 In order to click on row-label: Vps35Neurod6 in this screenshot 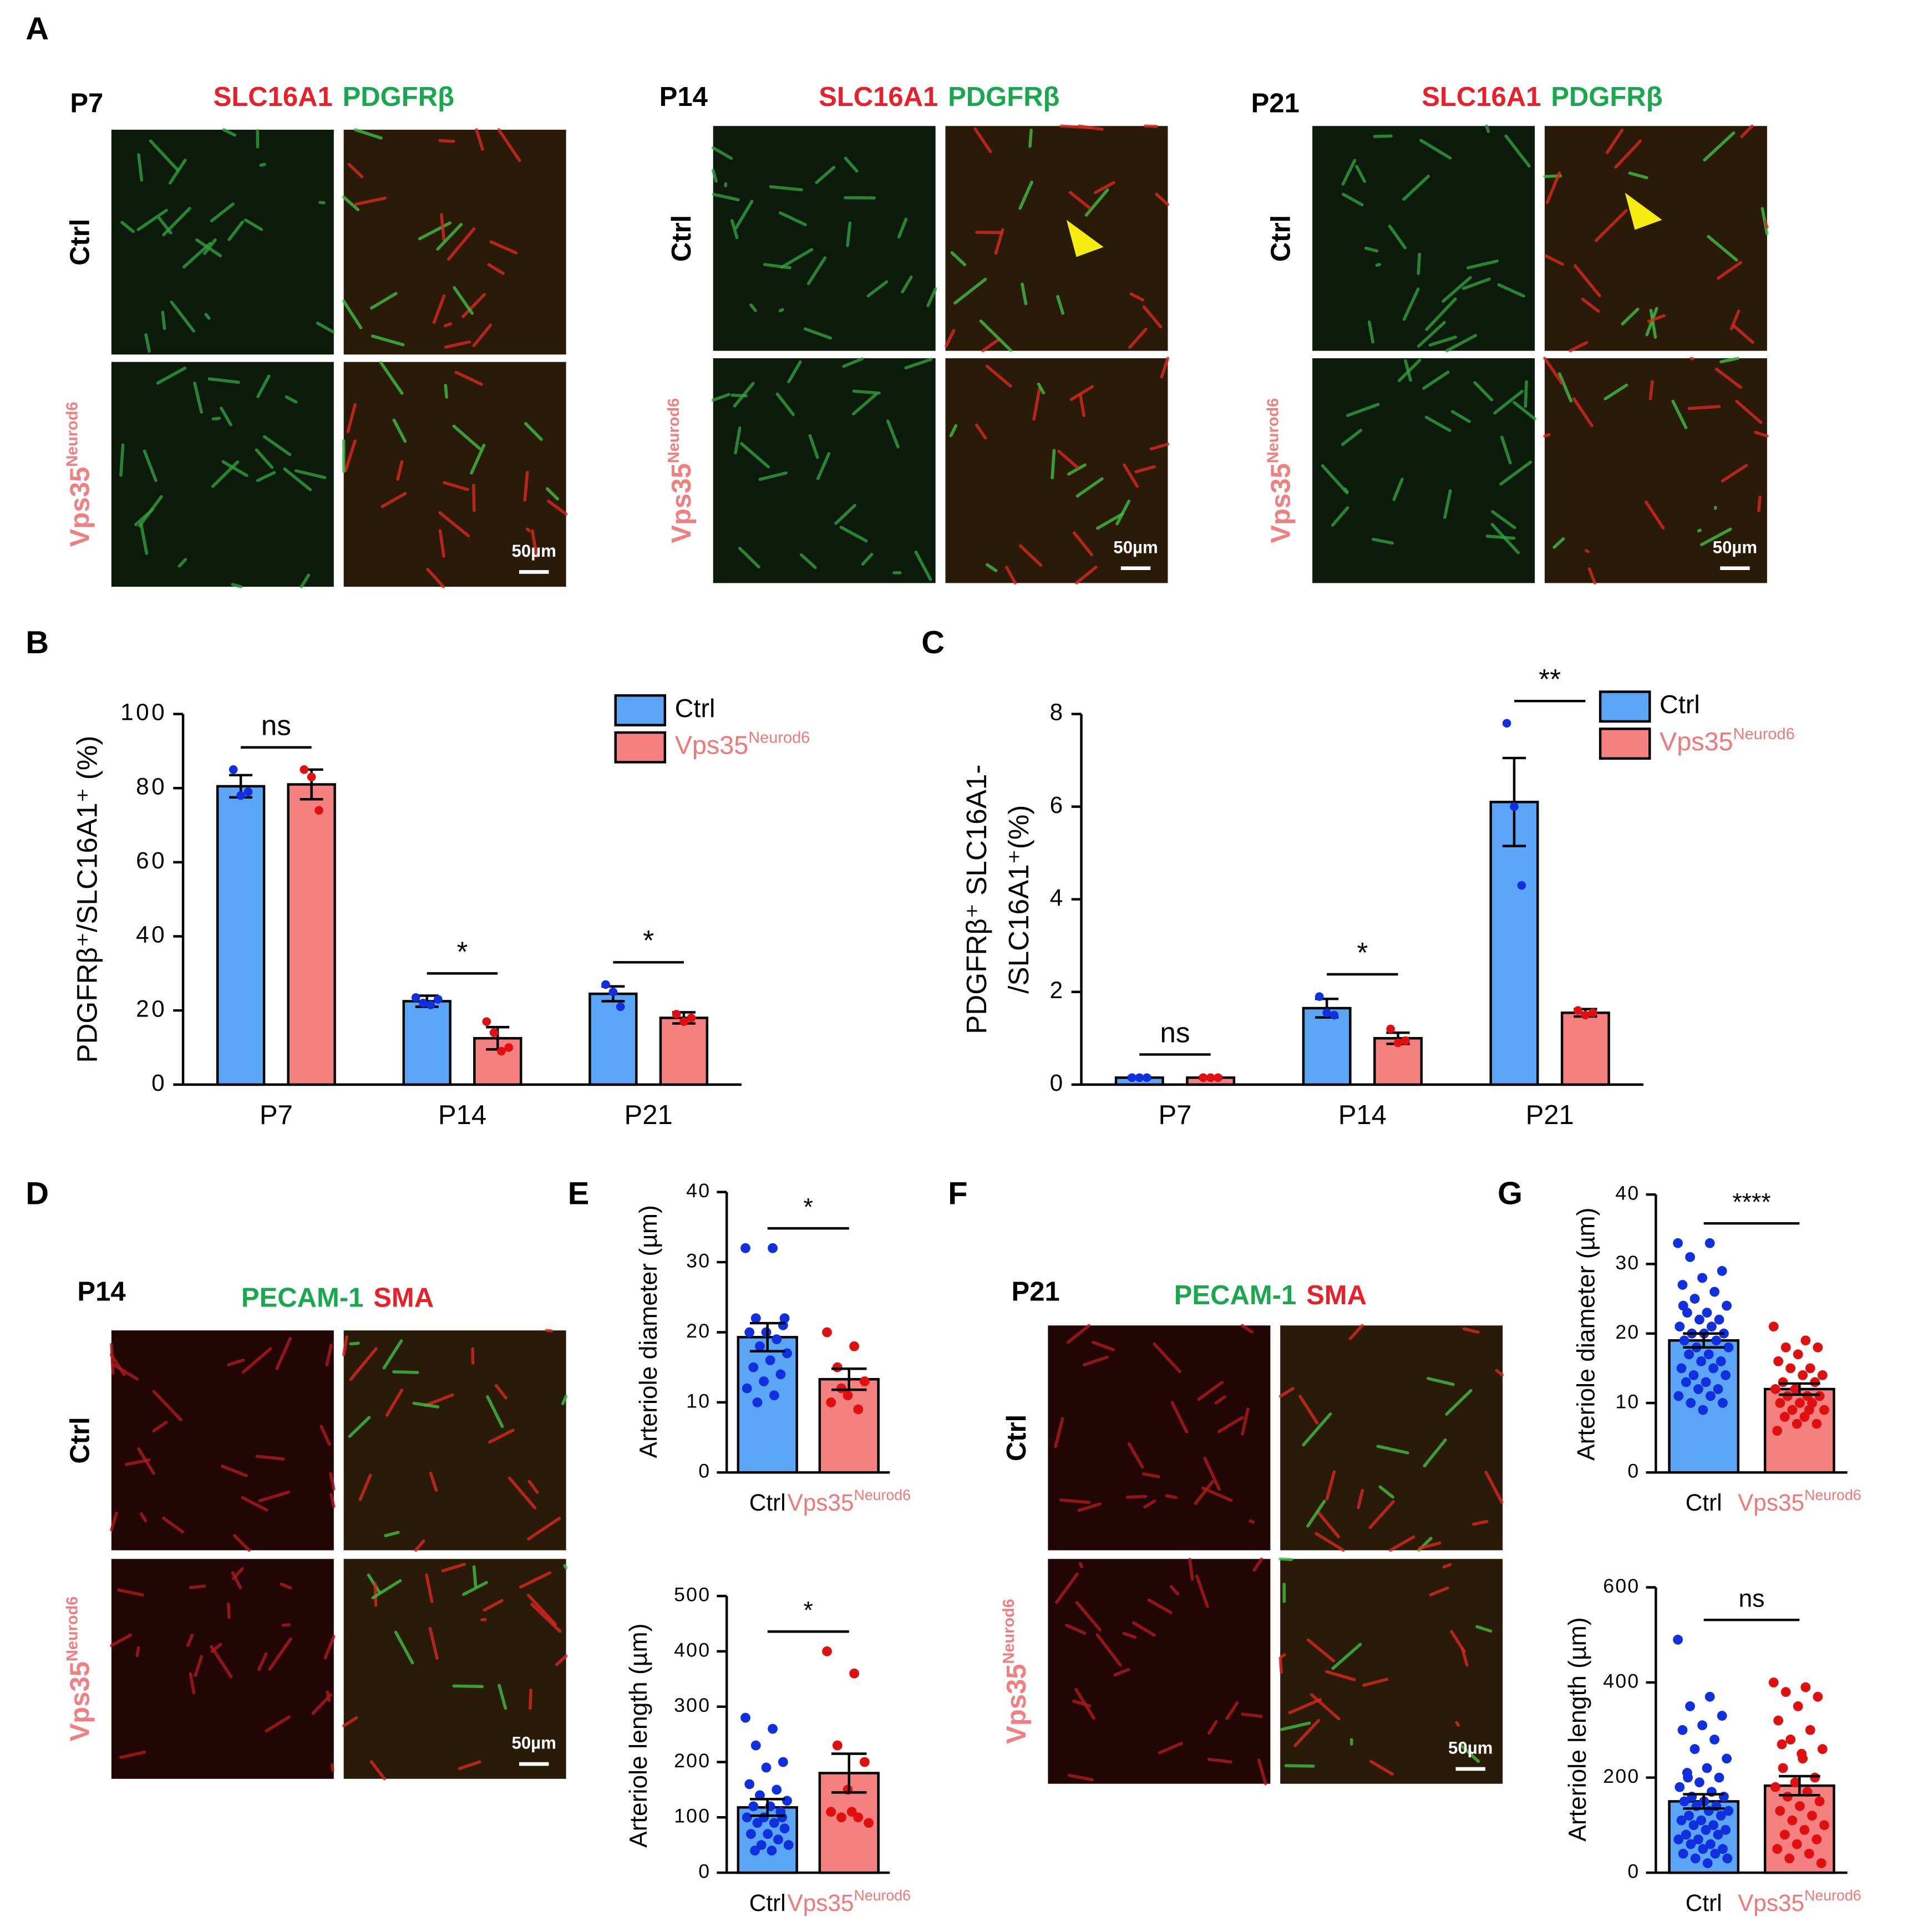, I will do `click(79, 475)`.